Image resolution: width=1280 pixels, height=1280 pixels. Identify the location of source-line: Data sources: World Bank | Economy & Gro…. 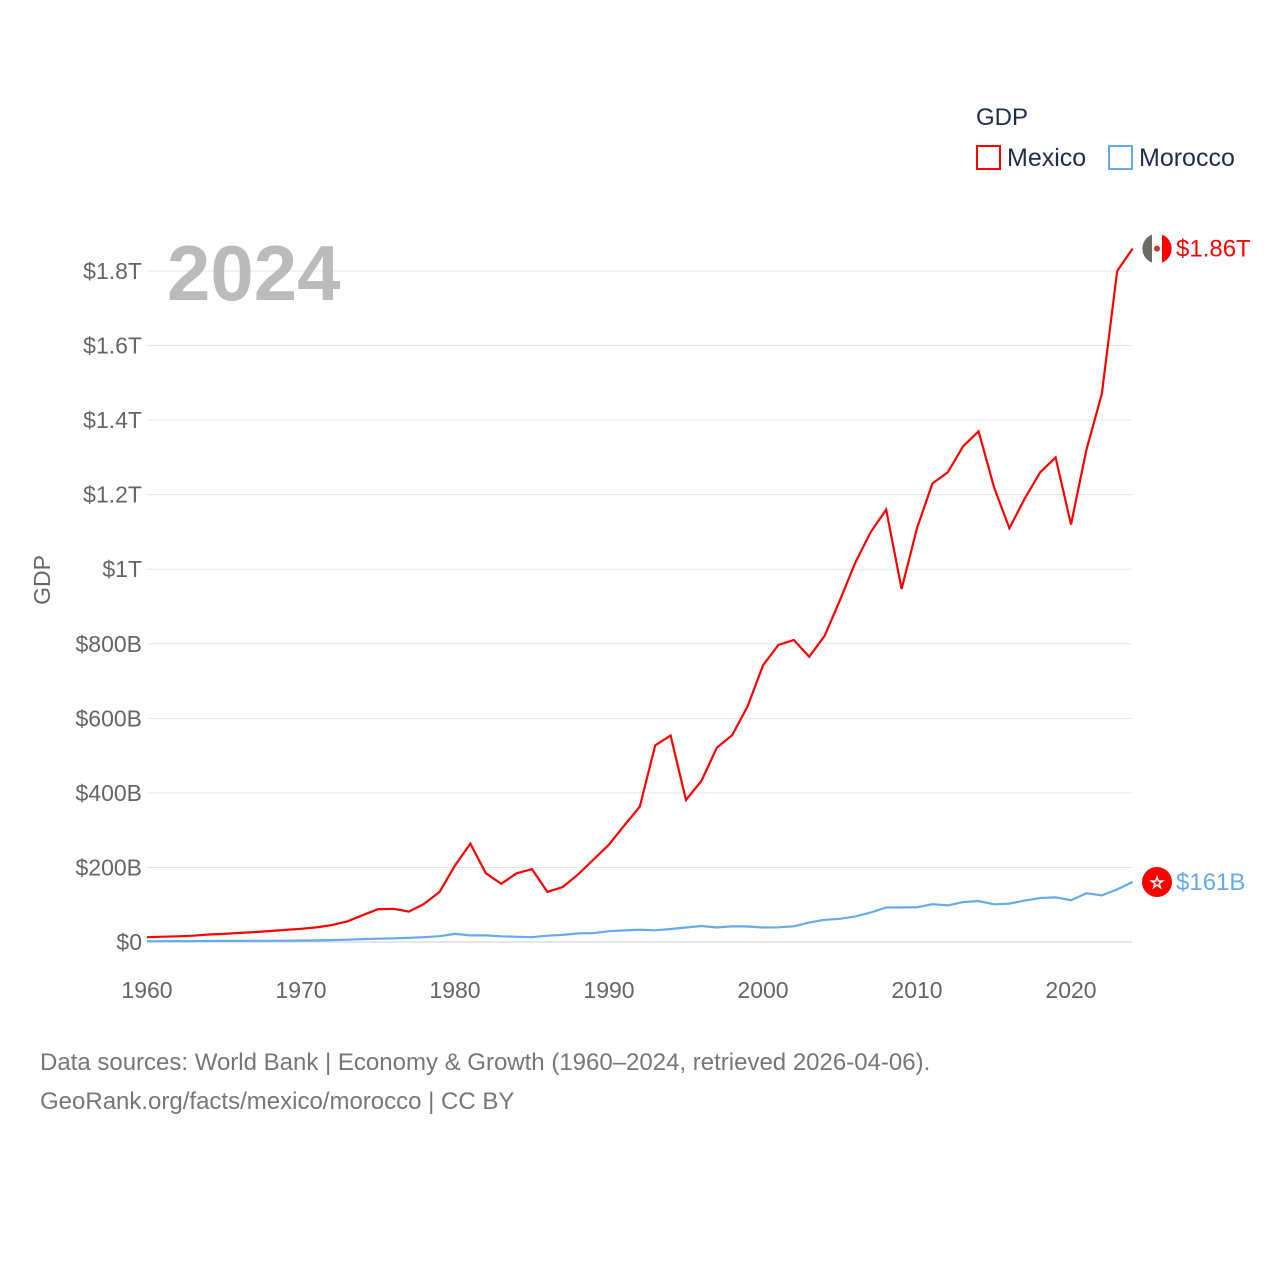
(485, 1062).